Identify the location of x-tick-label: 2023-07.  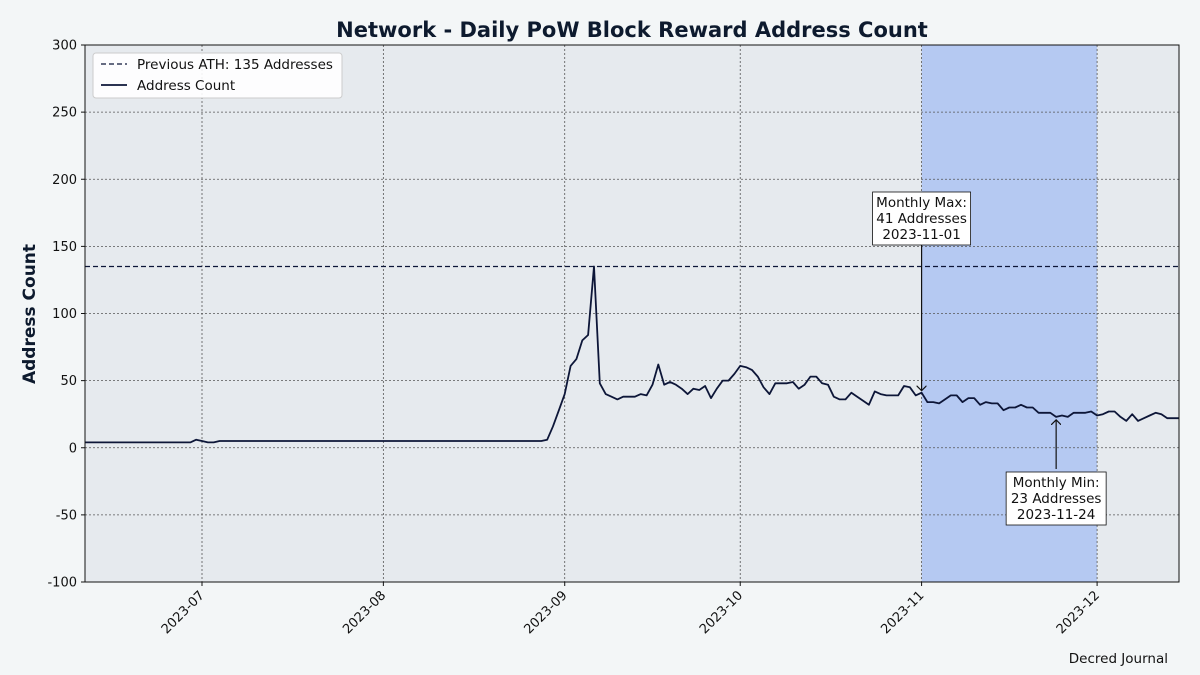
(183, 612).